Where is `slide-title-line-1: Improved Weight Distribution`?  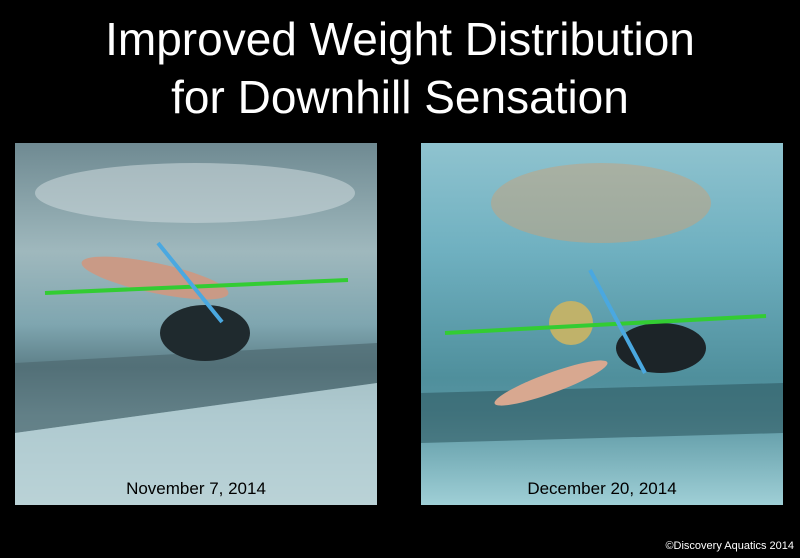
slide-title-line-1: Improved Weight Distribution is located at coordinates (400, 39).